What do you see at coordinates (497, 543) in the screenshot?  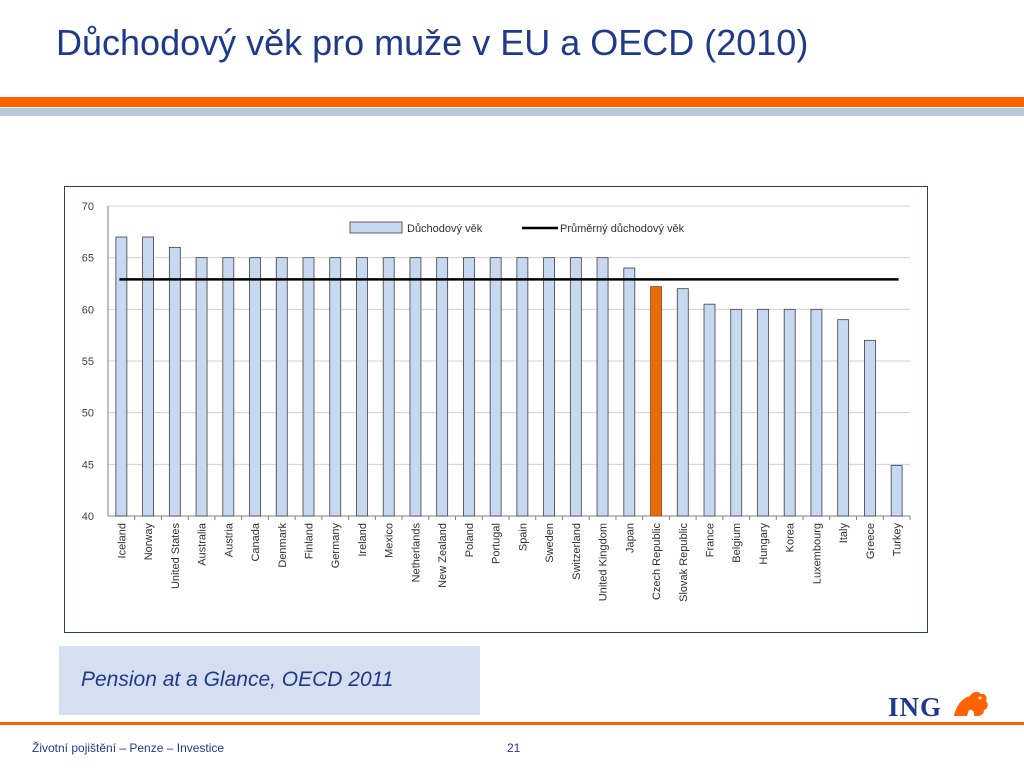 I see `x-tick-label: Portugal` at bounding box center [497, 543].